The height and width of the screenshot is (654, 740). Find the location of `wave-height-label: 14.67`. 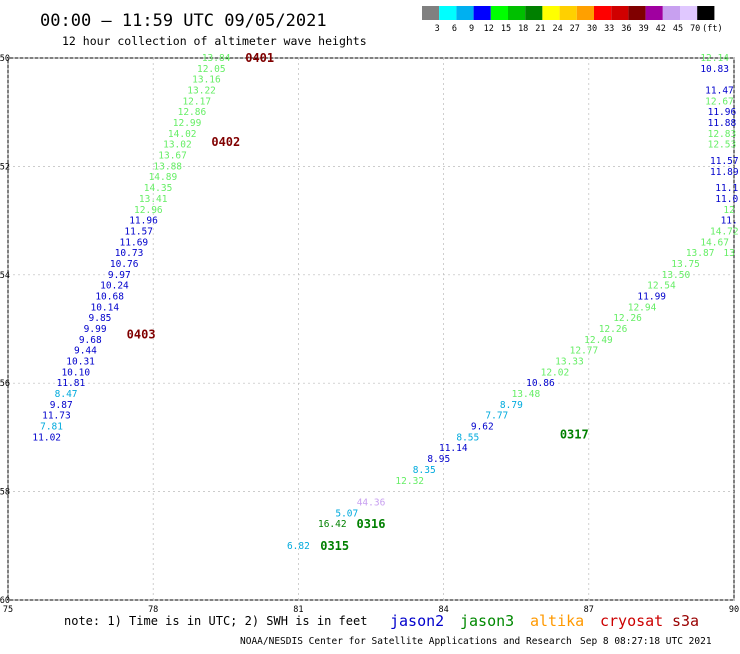

wave-height-label: 14.67 is located at coordinates (714, 242).